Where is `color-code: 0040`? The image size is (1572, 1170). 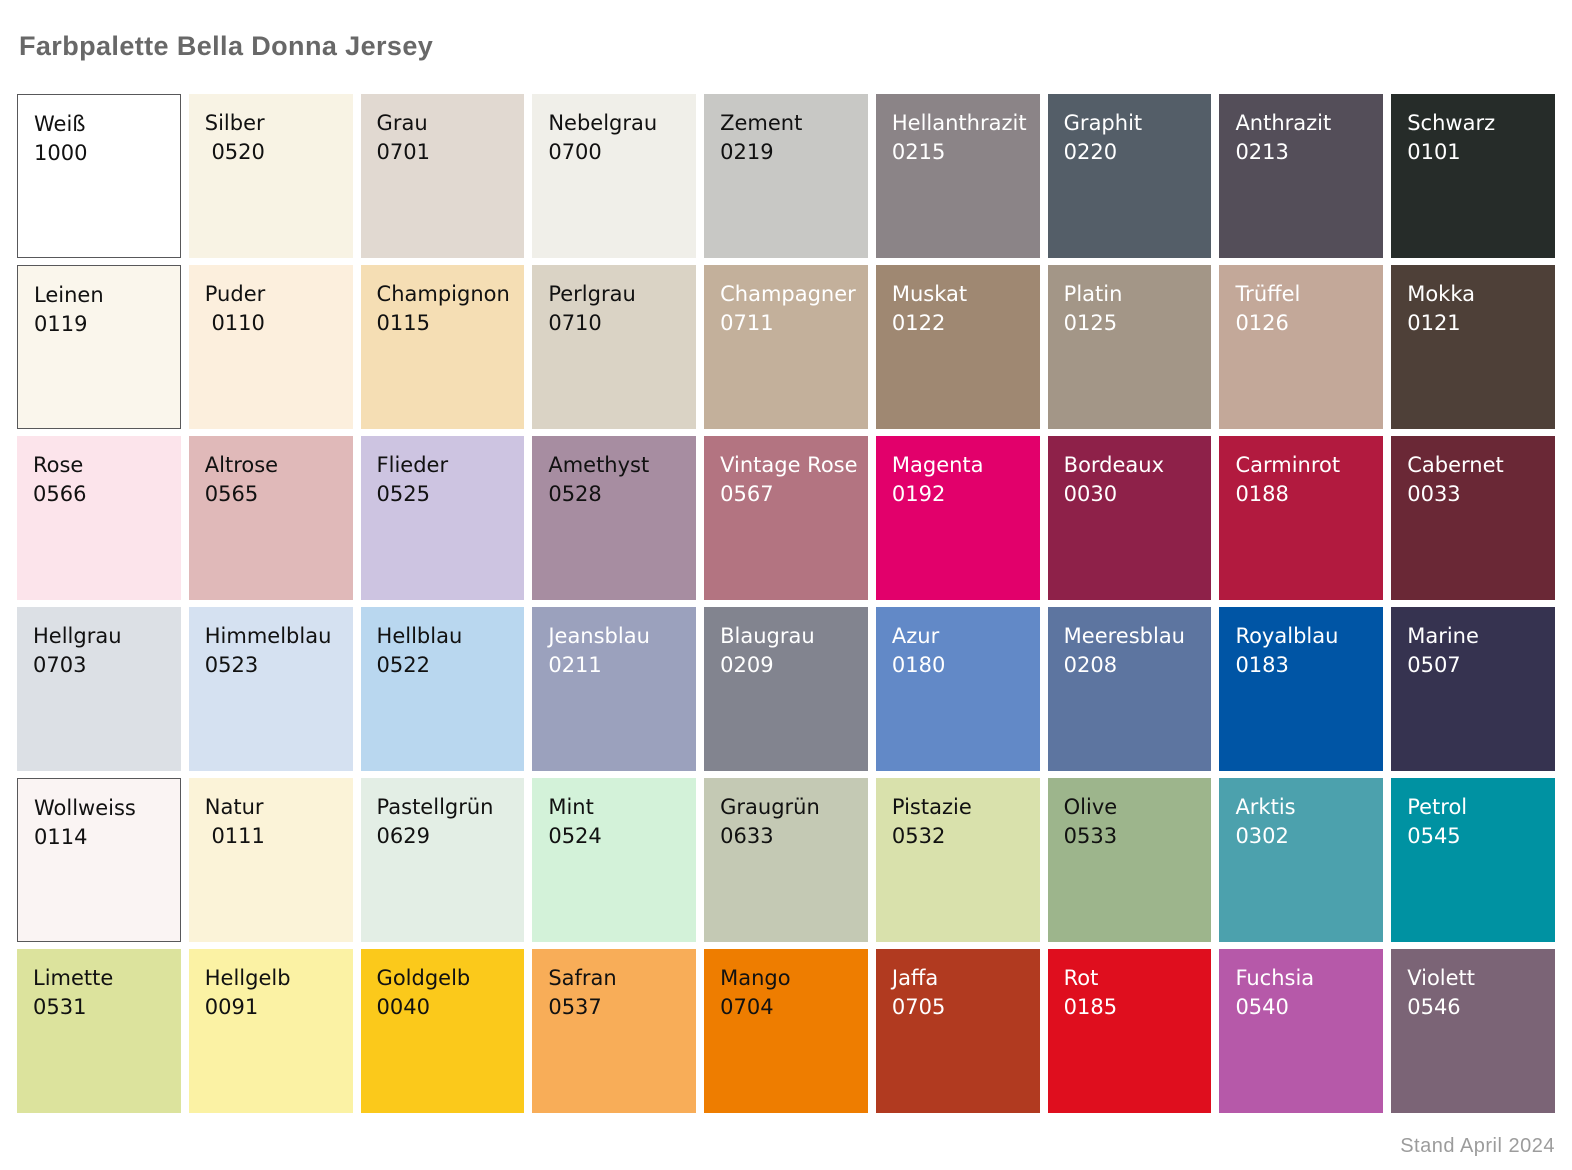 color-code: 0040 is located at coordinates (403, 1007).